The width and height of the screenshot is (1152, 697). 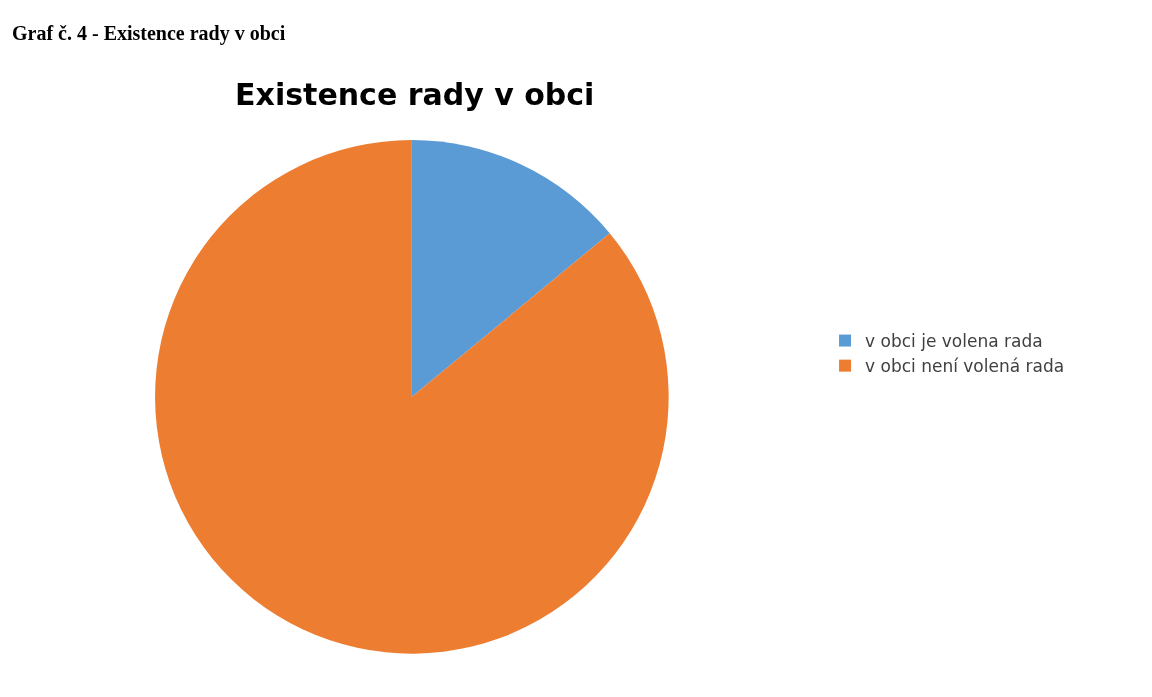 What do you see at coordinates (510, 268) in the screenshot?
I see `pie-slice` at bounding box center [510, 268].